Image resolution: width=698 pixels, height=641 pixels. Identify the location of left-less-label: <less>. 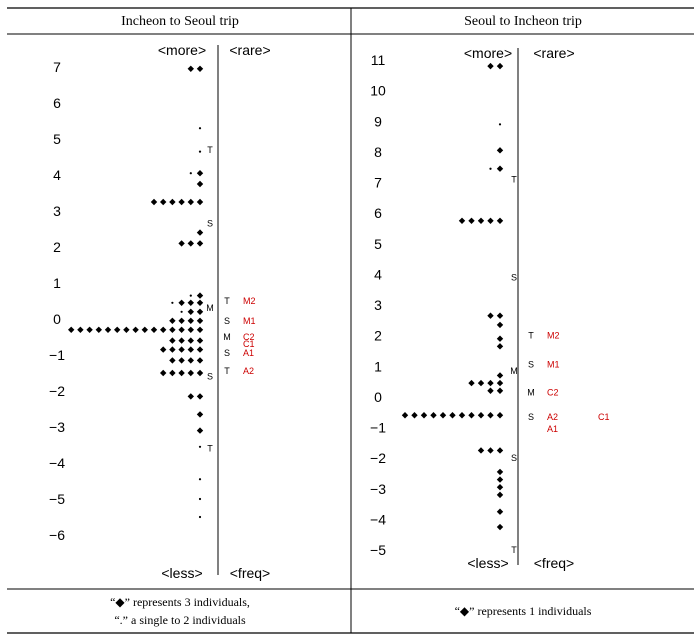
(181, 573).